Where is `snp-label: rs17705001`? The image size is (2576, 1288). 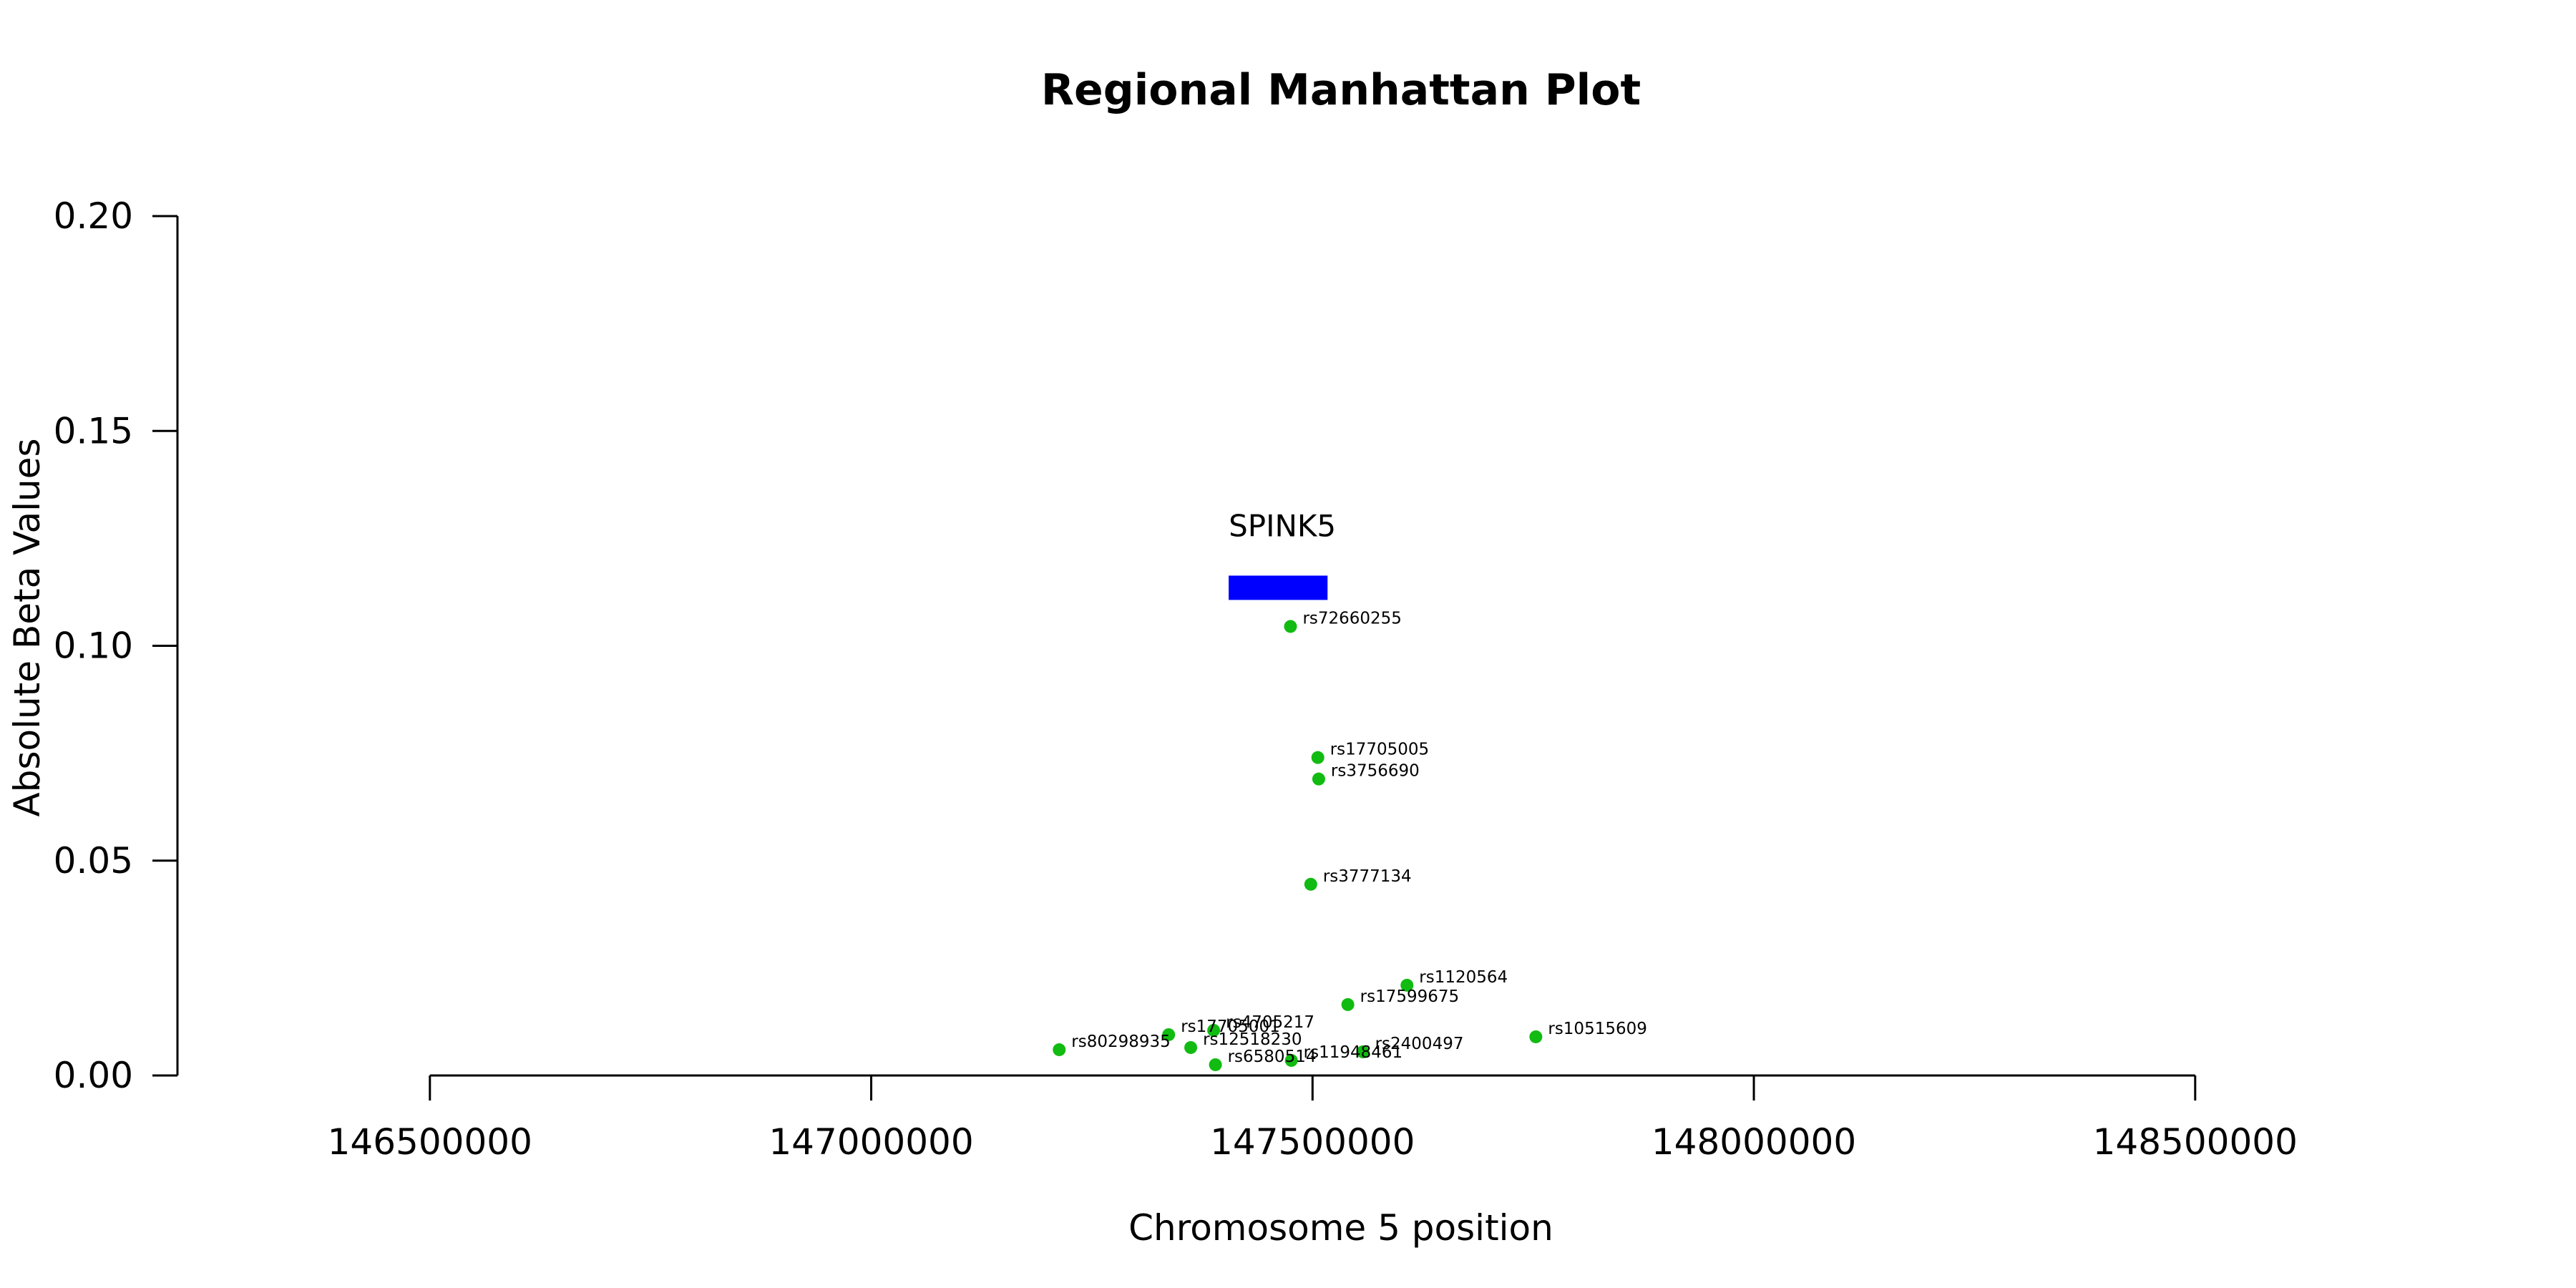 snp-label: rs17705001 is located at coordinates (1230, 1027).